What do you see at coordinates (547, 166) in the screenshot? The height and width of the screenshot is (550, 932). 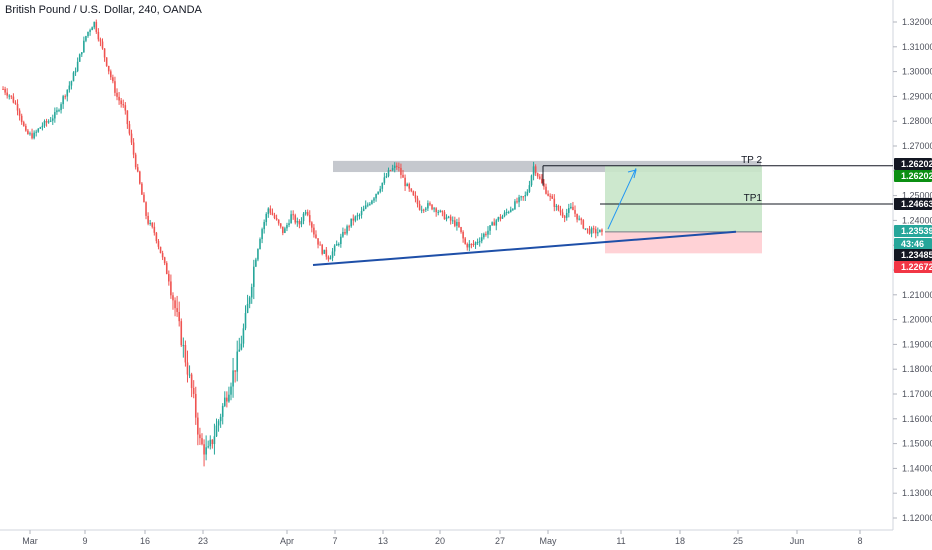 I see `resistance-zone` at bounding box center [547, 166].